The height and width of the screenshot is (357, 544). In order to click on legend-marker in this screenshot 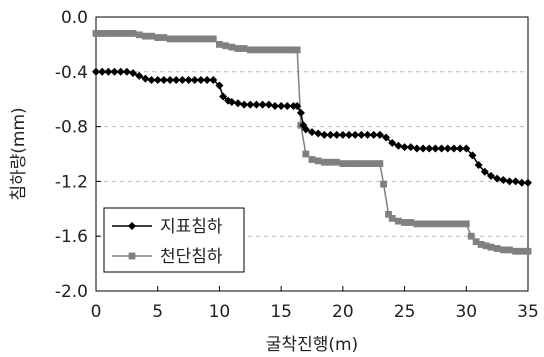, I will do `click(132, 256)`.